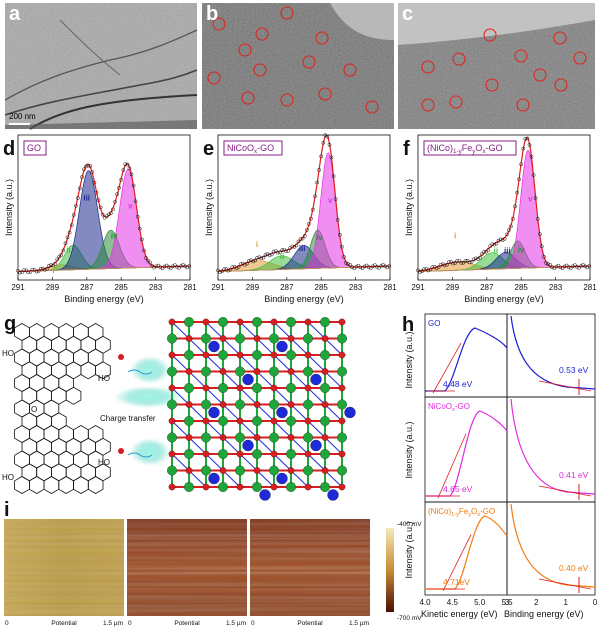  I want to click on peak-label-i: i, so click(53, 270).